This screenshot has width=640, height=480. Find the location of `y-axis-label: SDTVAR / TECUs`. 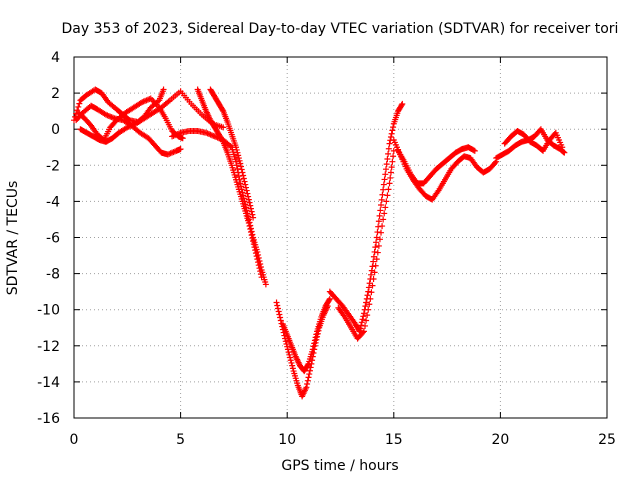

y-axis-label: SDTVAR / TECUs is located at coordinates (13, 238).